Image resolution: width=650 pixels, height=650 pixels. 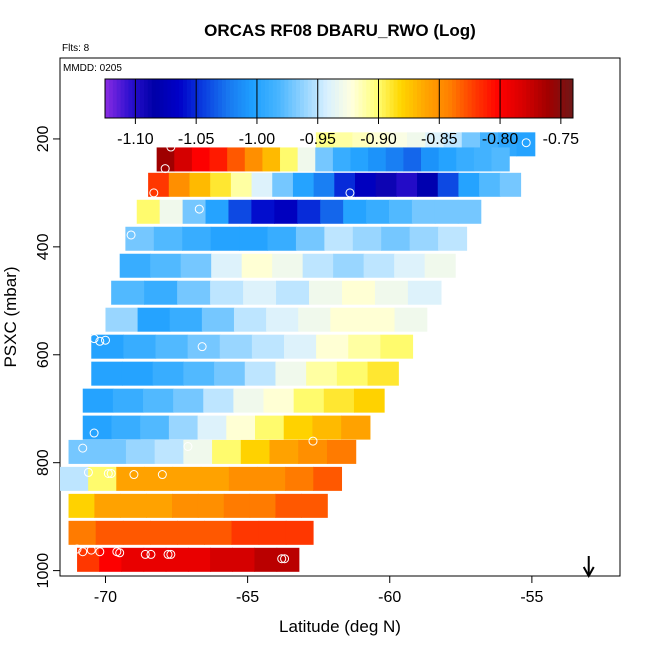 What do you see at coordinates (378, 139) in the screenshot?
I see `colorbar-tick-label-4: -0.90` at bounding box center [378, 139].